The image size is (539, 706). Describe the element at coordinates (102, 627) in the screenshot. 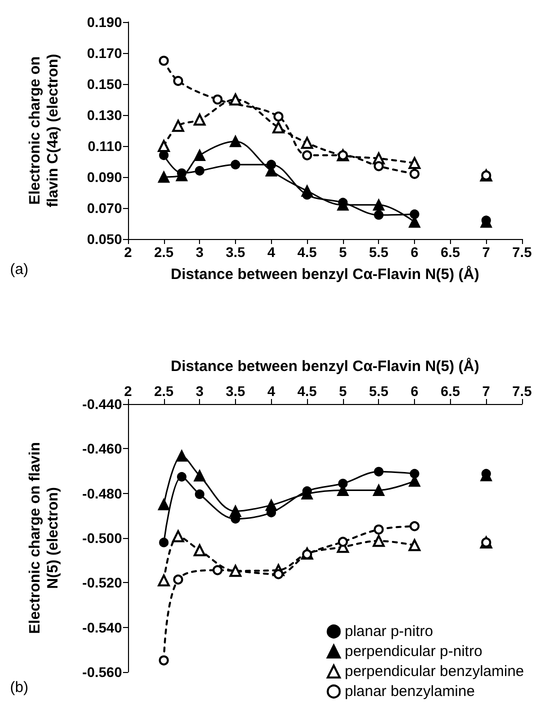

I see `y-tick-label: -0.540` at that location.